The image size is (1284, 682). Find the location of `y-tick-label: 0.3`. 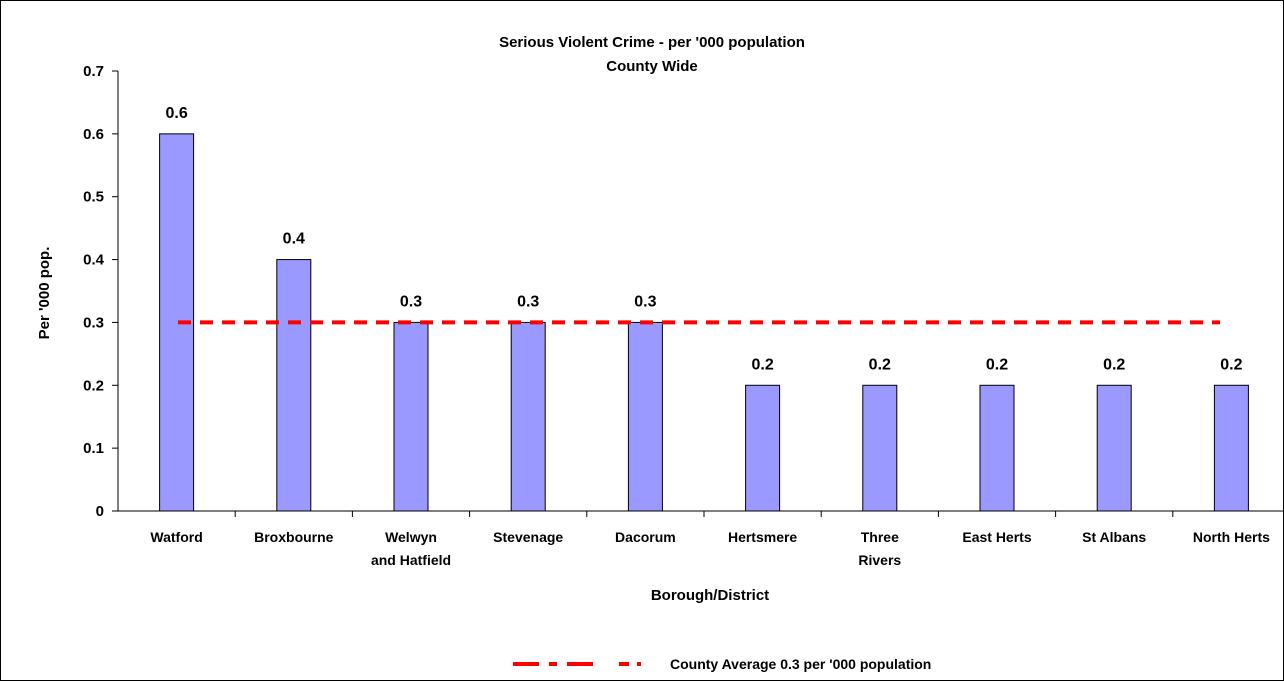

y-tick-label: 0.3 is located at coordinates (93, 322).